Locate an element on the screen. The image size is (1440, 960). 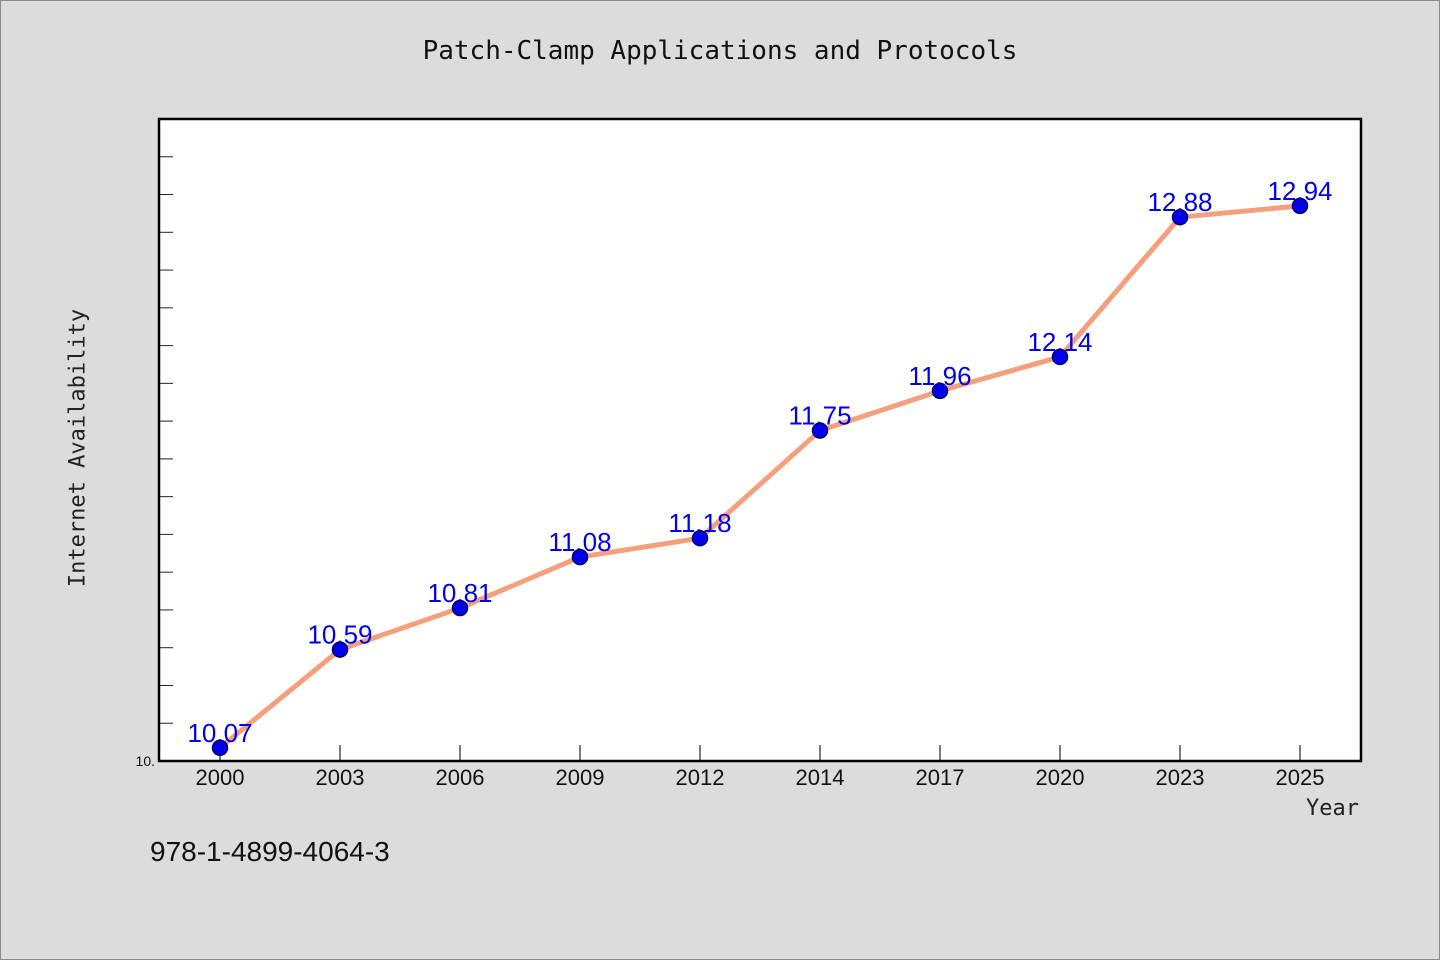
chart-title: Patch-Clamp Applications and Protocols is located at coordinates (720, 51).